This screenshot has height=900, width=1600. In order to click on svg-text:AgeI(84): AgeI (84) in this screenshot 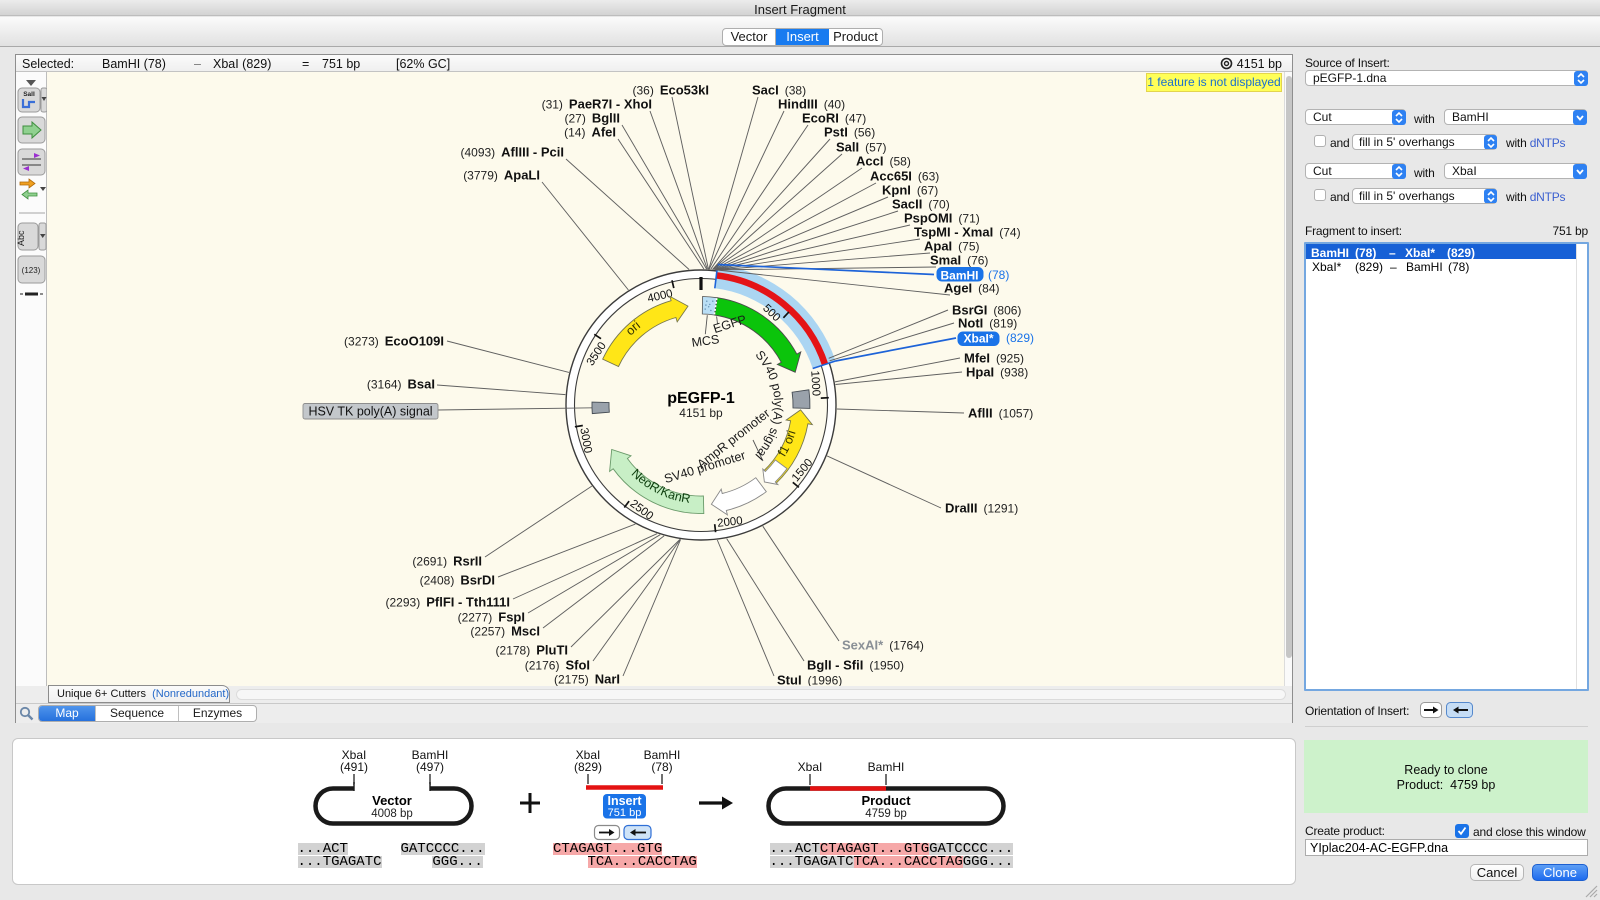, I will do `click(972, 288)`.